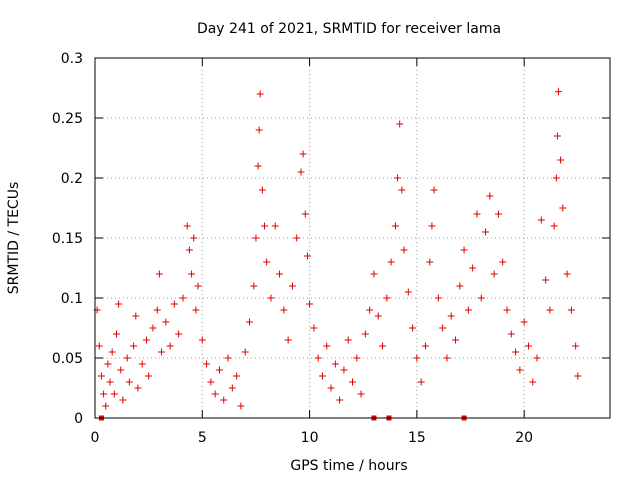 Image resolution: width=640 pixels, height=480 pixels. Describe the element at coordinates (417, 438) in the screenshot. I see `x-tick-label: 15` at that location.